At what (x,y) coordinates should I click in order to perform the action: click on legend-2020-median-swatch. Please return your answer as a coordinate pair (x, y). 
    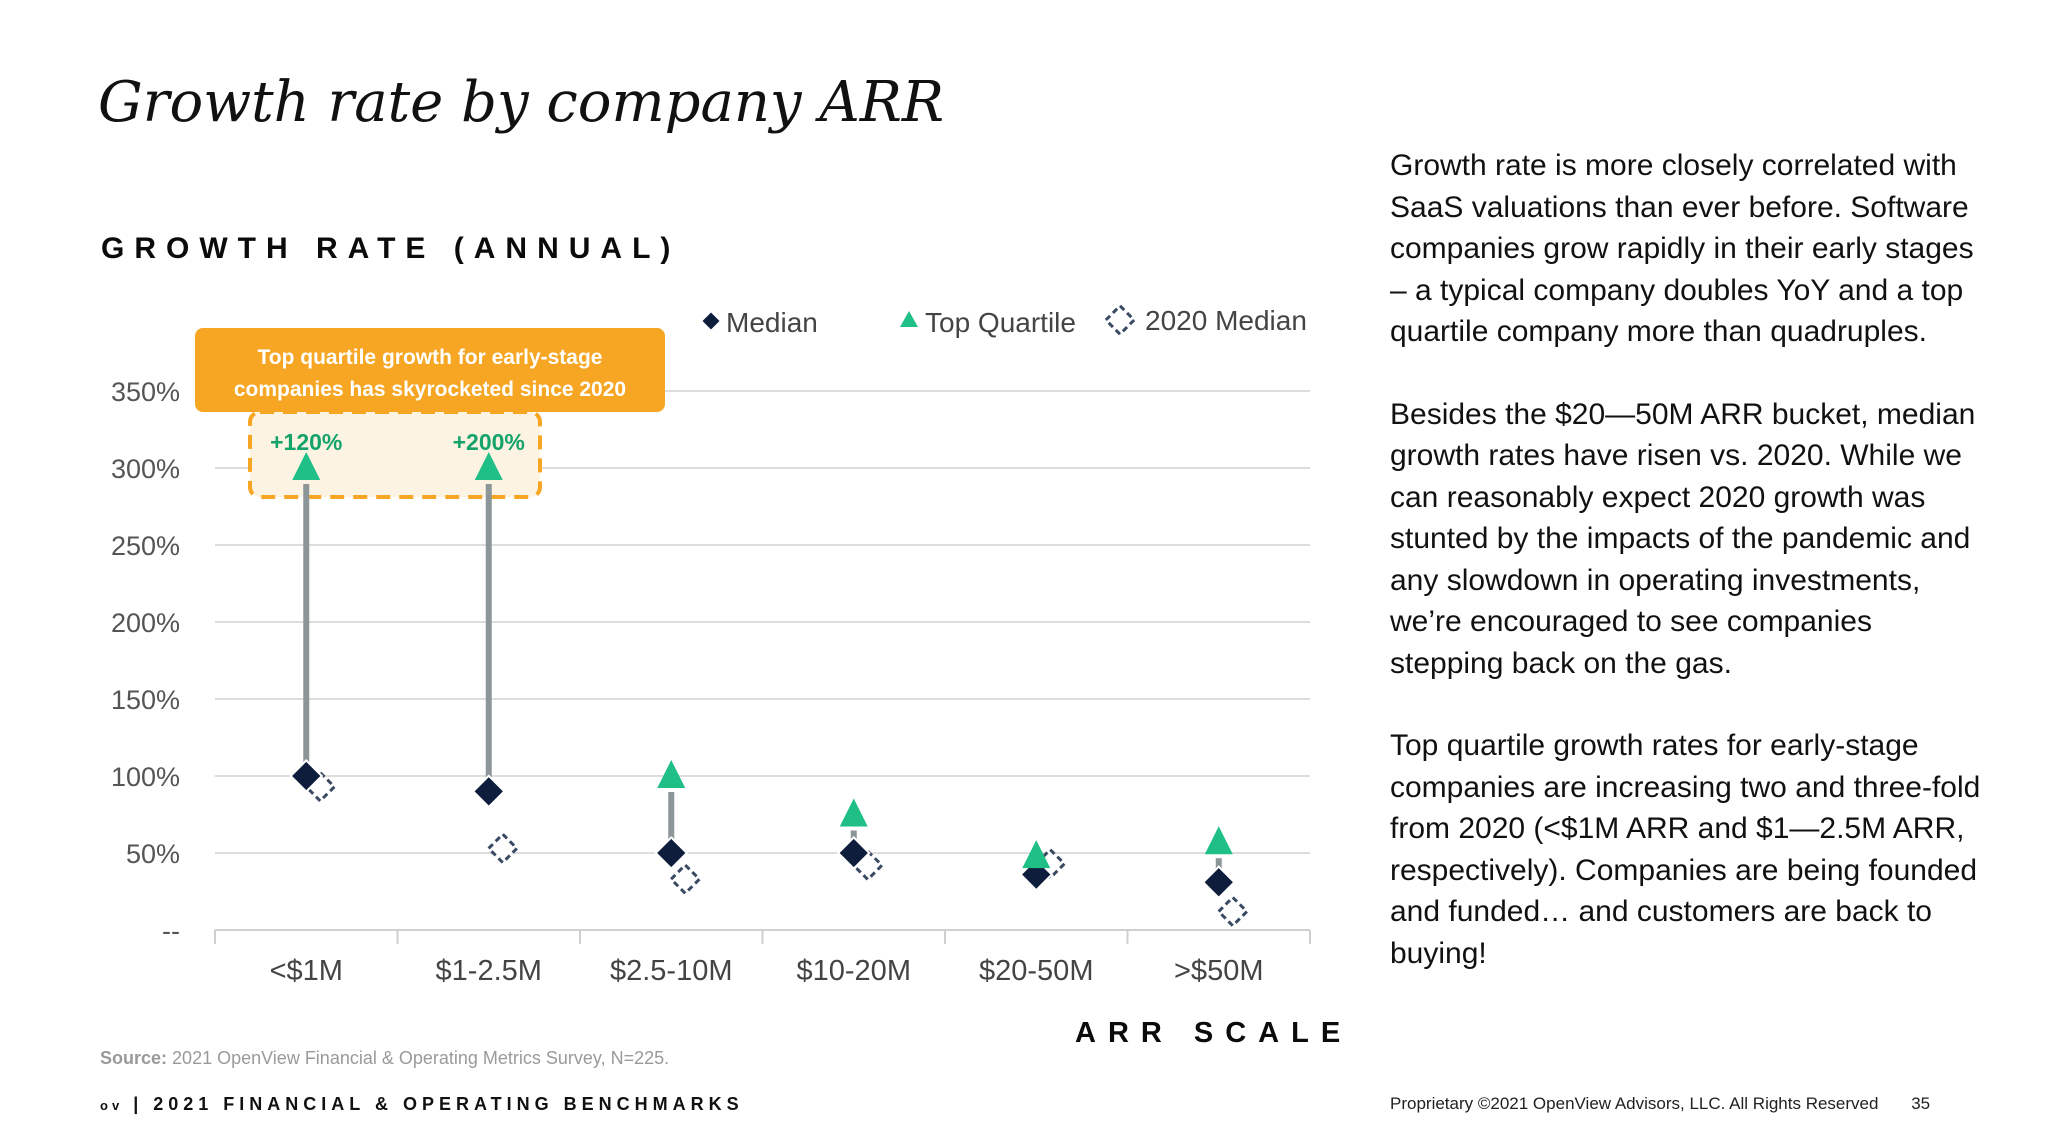
    Looking at the image, I should click on (1120, 320).